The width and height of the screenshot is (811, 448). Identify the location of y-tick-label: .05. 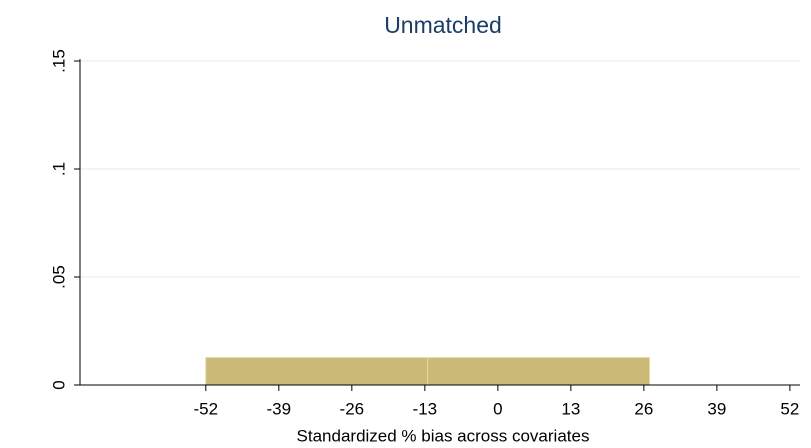
(58, 277).